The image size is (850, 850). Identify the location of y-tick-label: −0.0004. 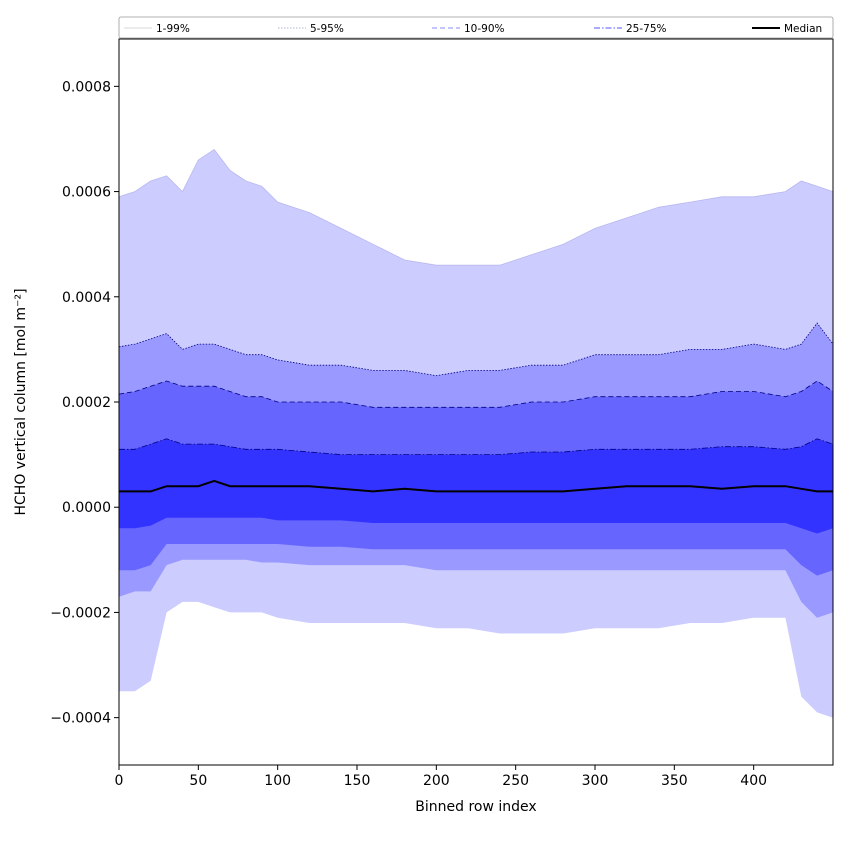
(80, 719).